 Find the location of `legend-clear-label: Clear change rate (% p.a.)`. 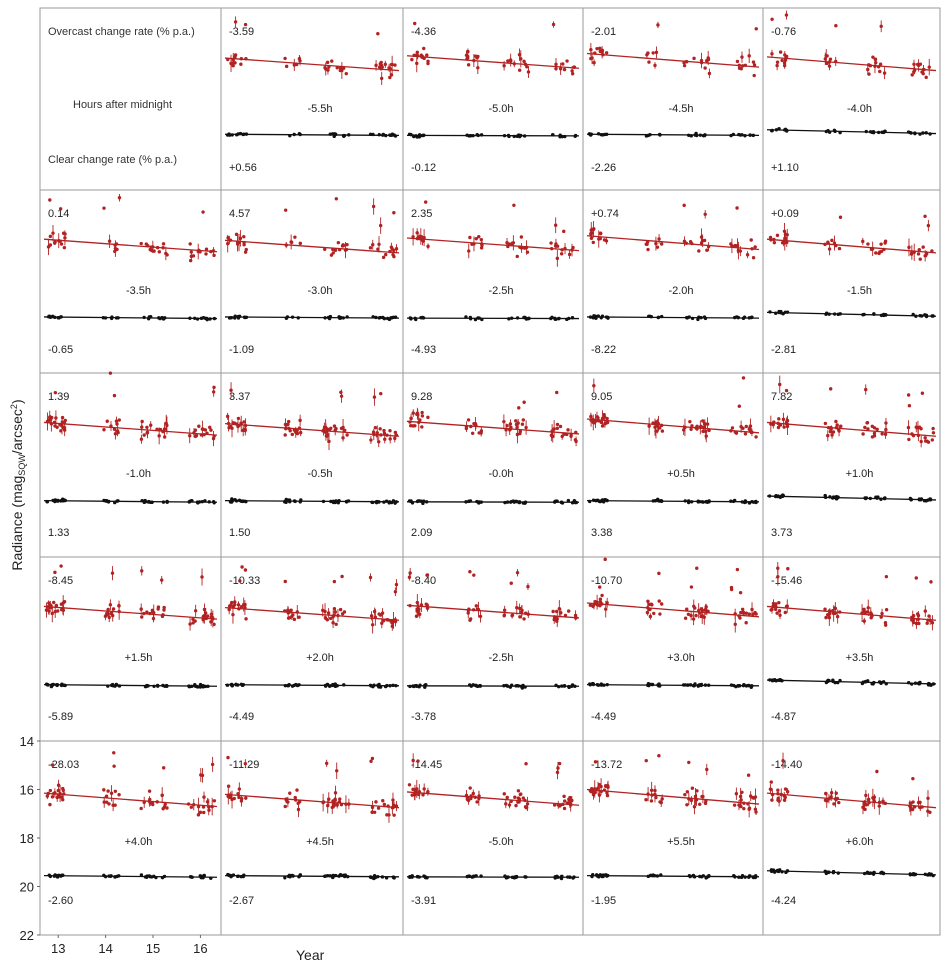

legend-clear-label: Clear change rate (% p.a.) is located at coordinates (112, 160).